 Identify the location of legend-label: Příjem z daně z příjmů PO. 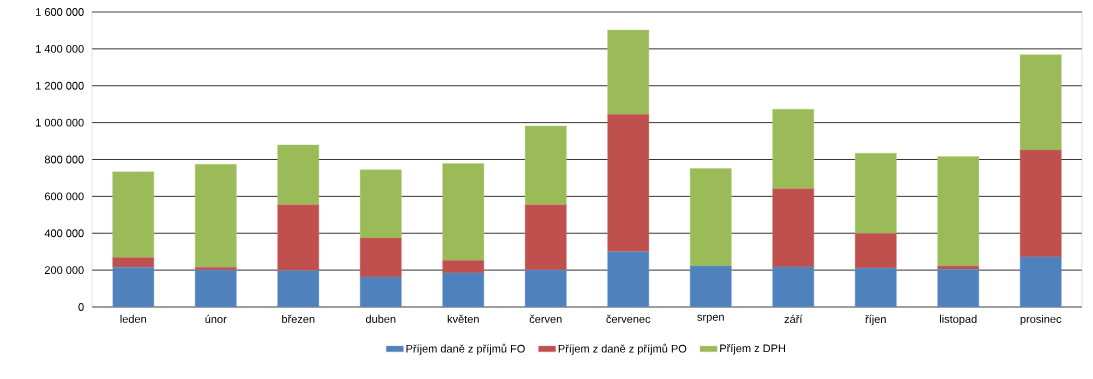
(622, 349).